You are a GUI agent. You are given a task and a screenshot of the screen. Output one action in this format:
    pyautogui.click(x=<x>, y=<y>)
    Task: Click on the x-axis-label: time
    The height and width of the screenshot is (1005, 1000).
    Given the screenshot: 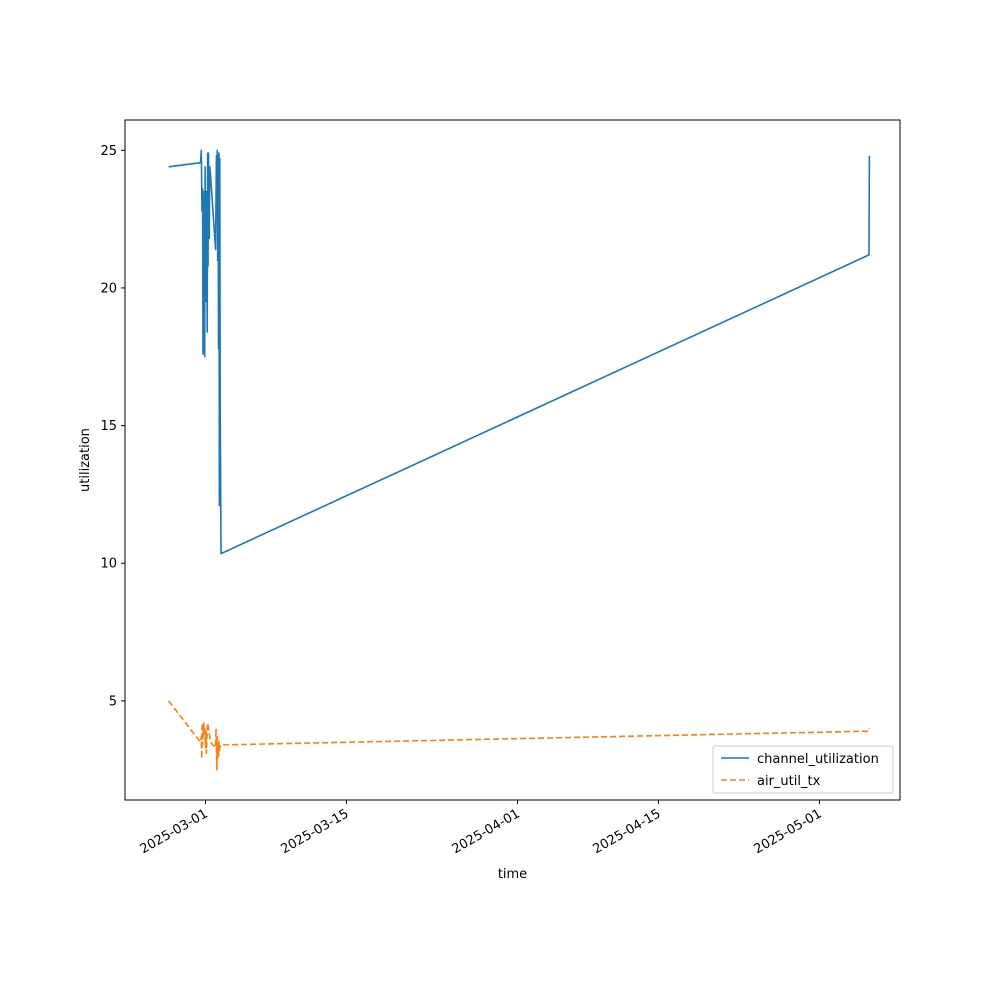 What is the action you would take?
    pyautogui.click(x=512, y=874)
    